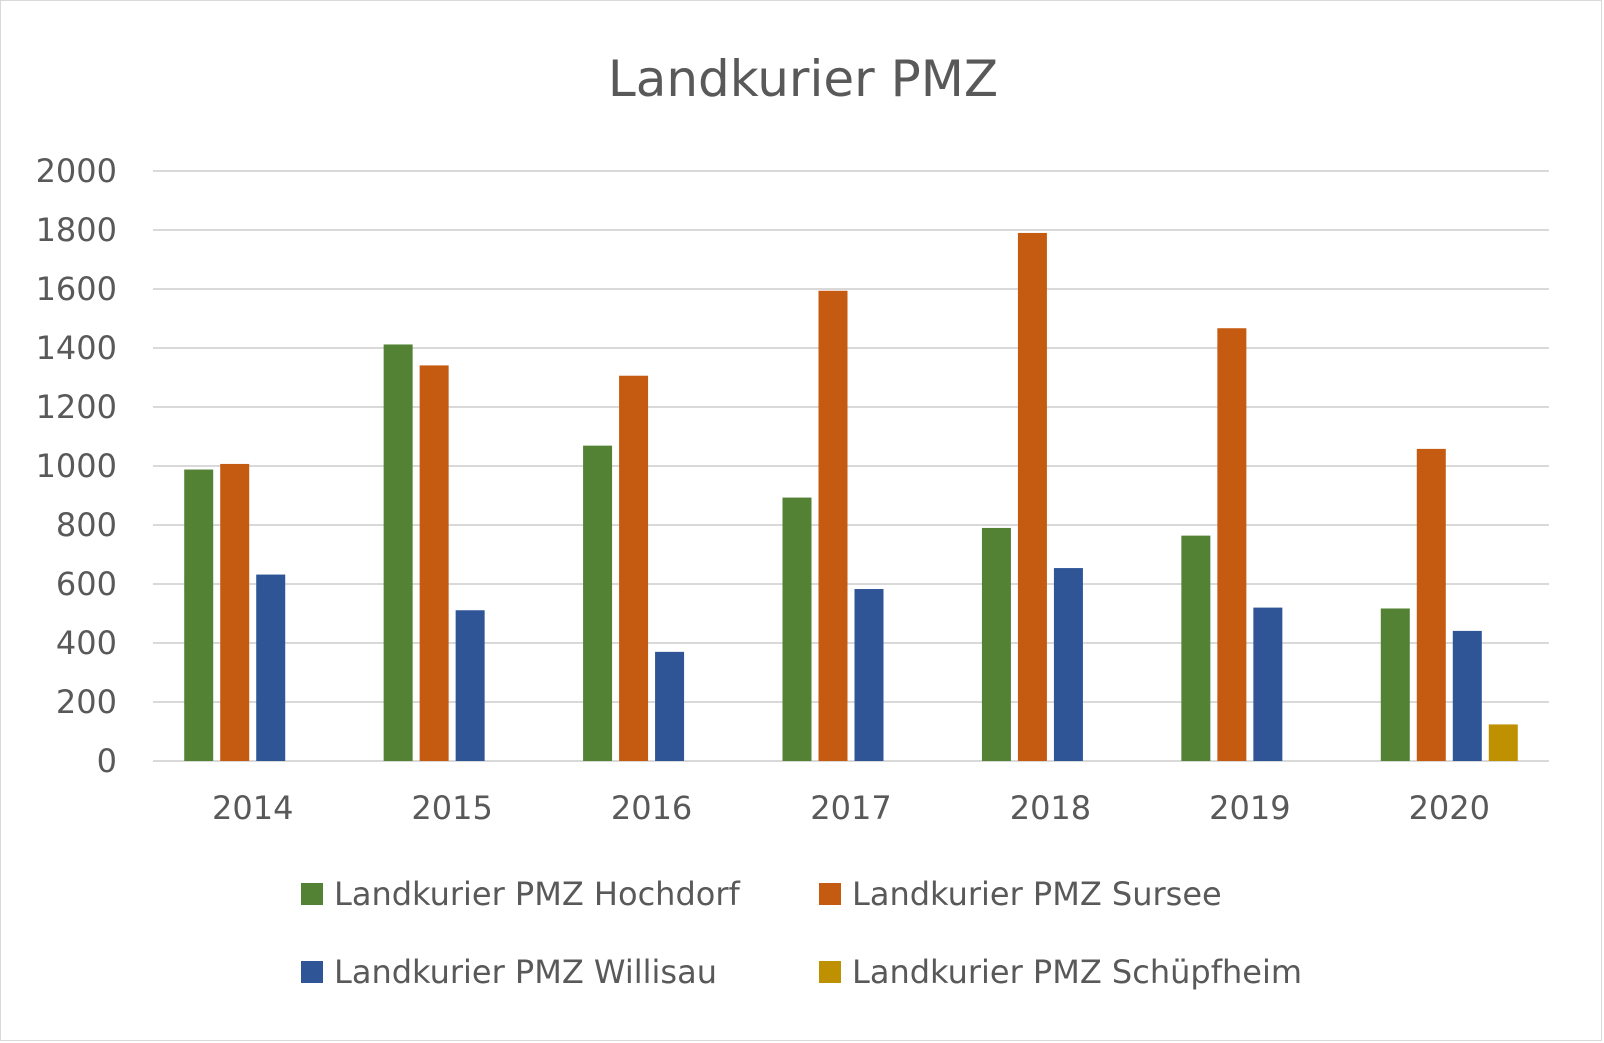  Describe the element at coordinates (1449, 808) in the screenshot. I see `x-tick-label: 2020` at that location.